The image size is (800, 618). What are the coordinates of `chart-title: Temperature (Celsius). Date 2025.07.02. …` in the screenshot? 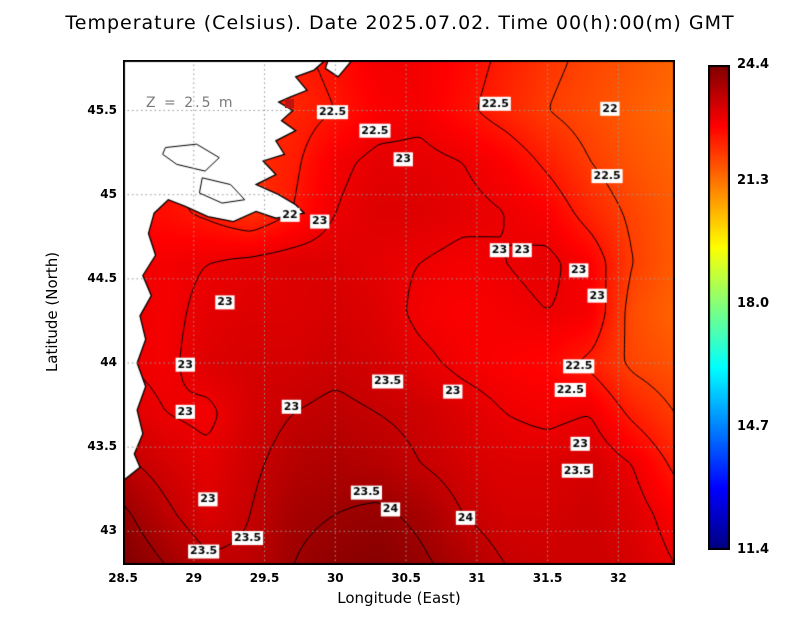 It's located at (400, 23).